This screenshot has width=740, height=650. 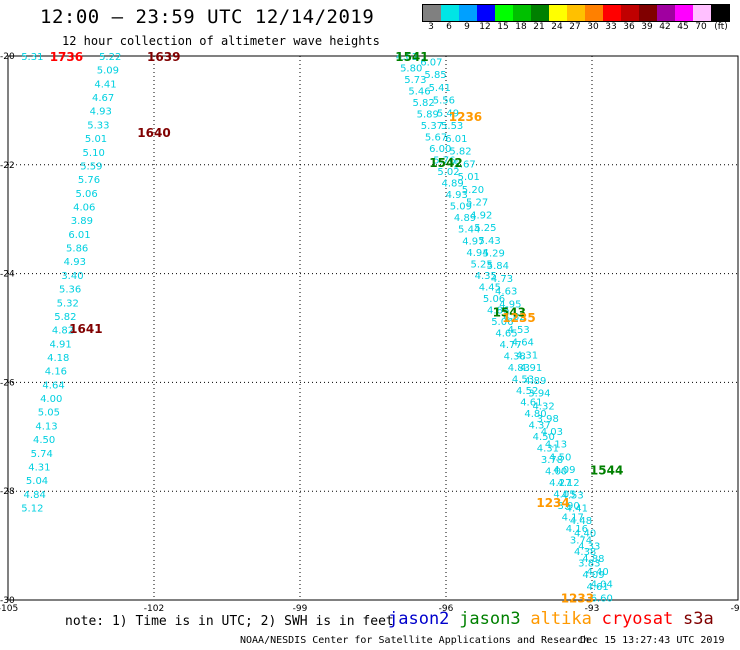 I want to click on legend-item-jason2: jason2, so click(x=419, y=619).